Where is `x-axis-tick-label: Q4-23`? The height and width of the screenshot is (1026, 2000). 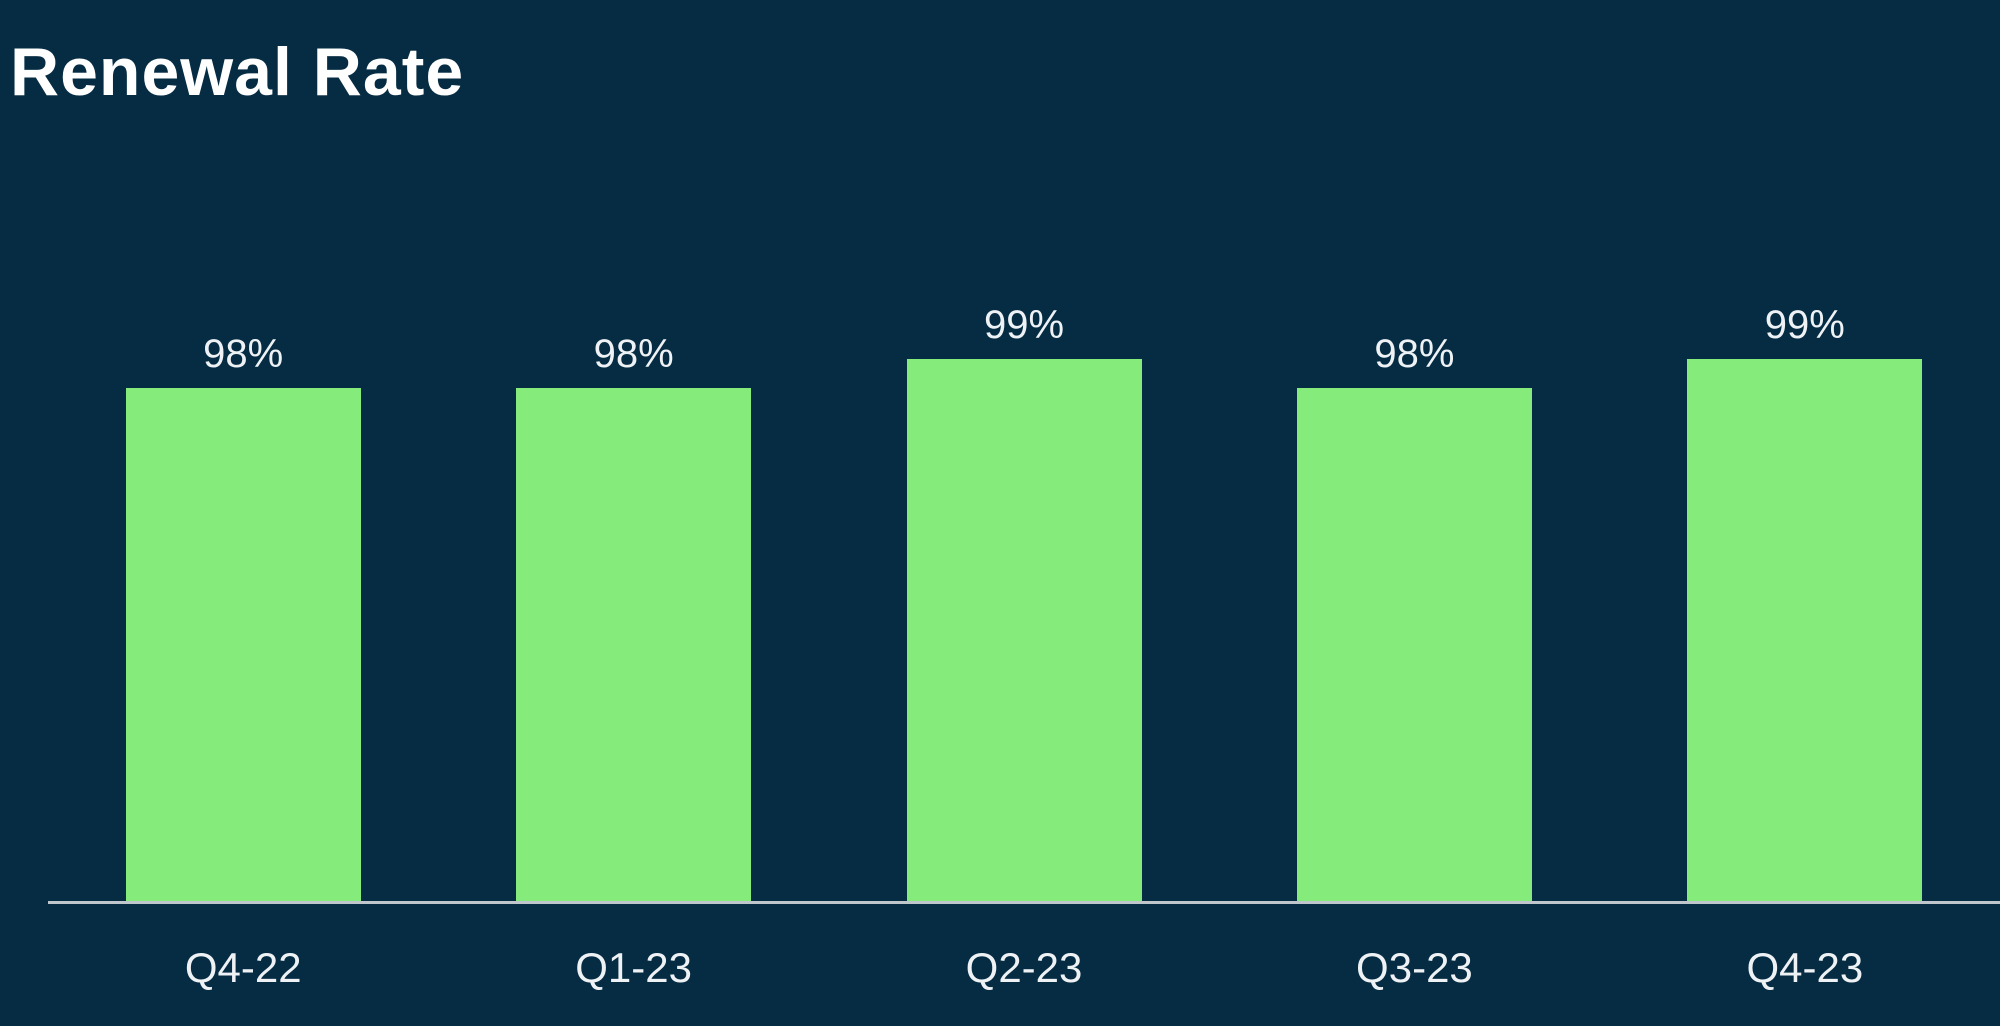 x-axis-tick-label: Q4-23 is located at coordinates (1805, 967).